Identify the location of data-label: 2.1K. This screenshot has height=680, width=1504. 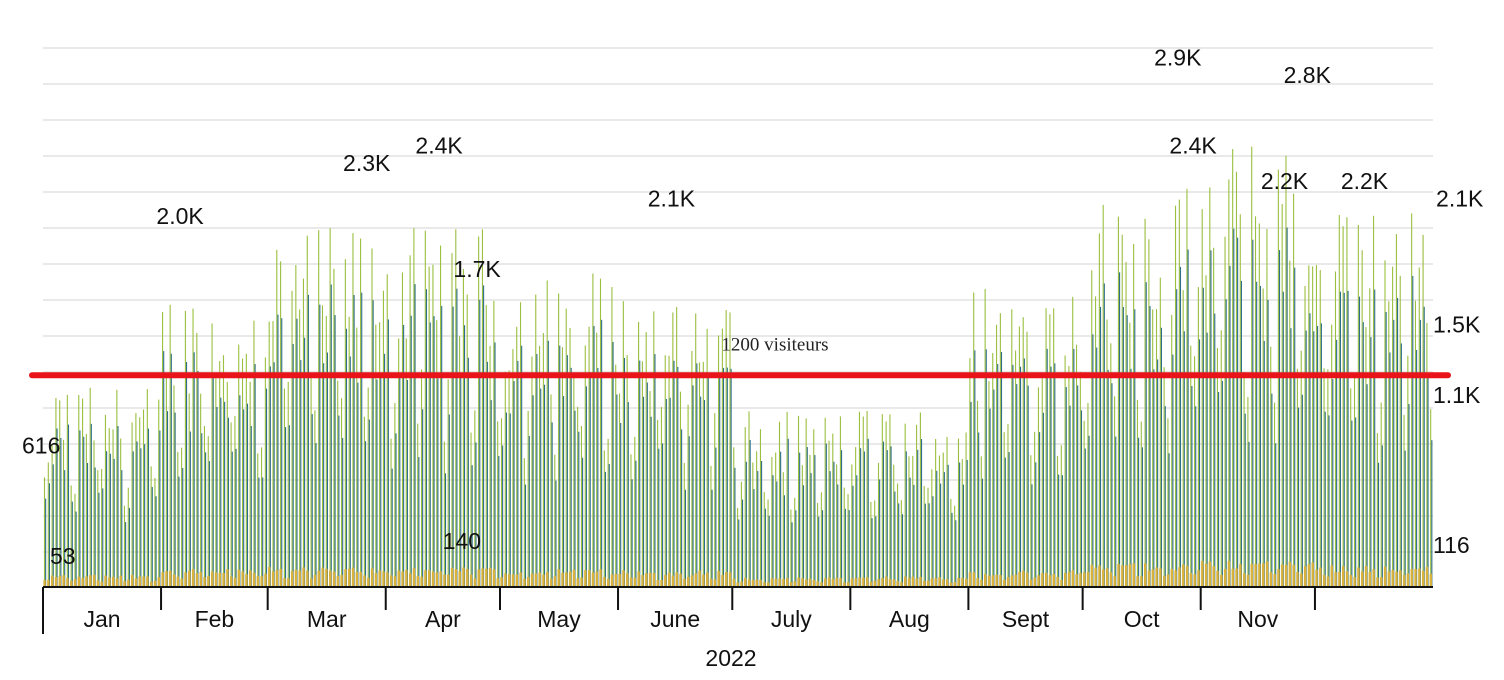
(672, 199).